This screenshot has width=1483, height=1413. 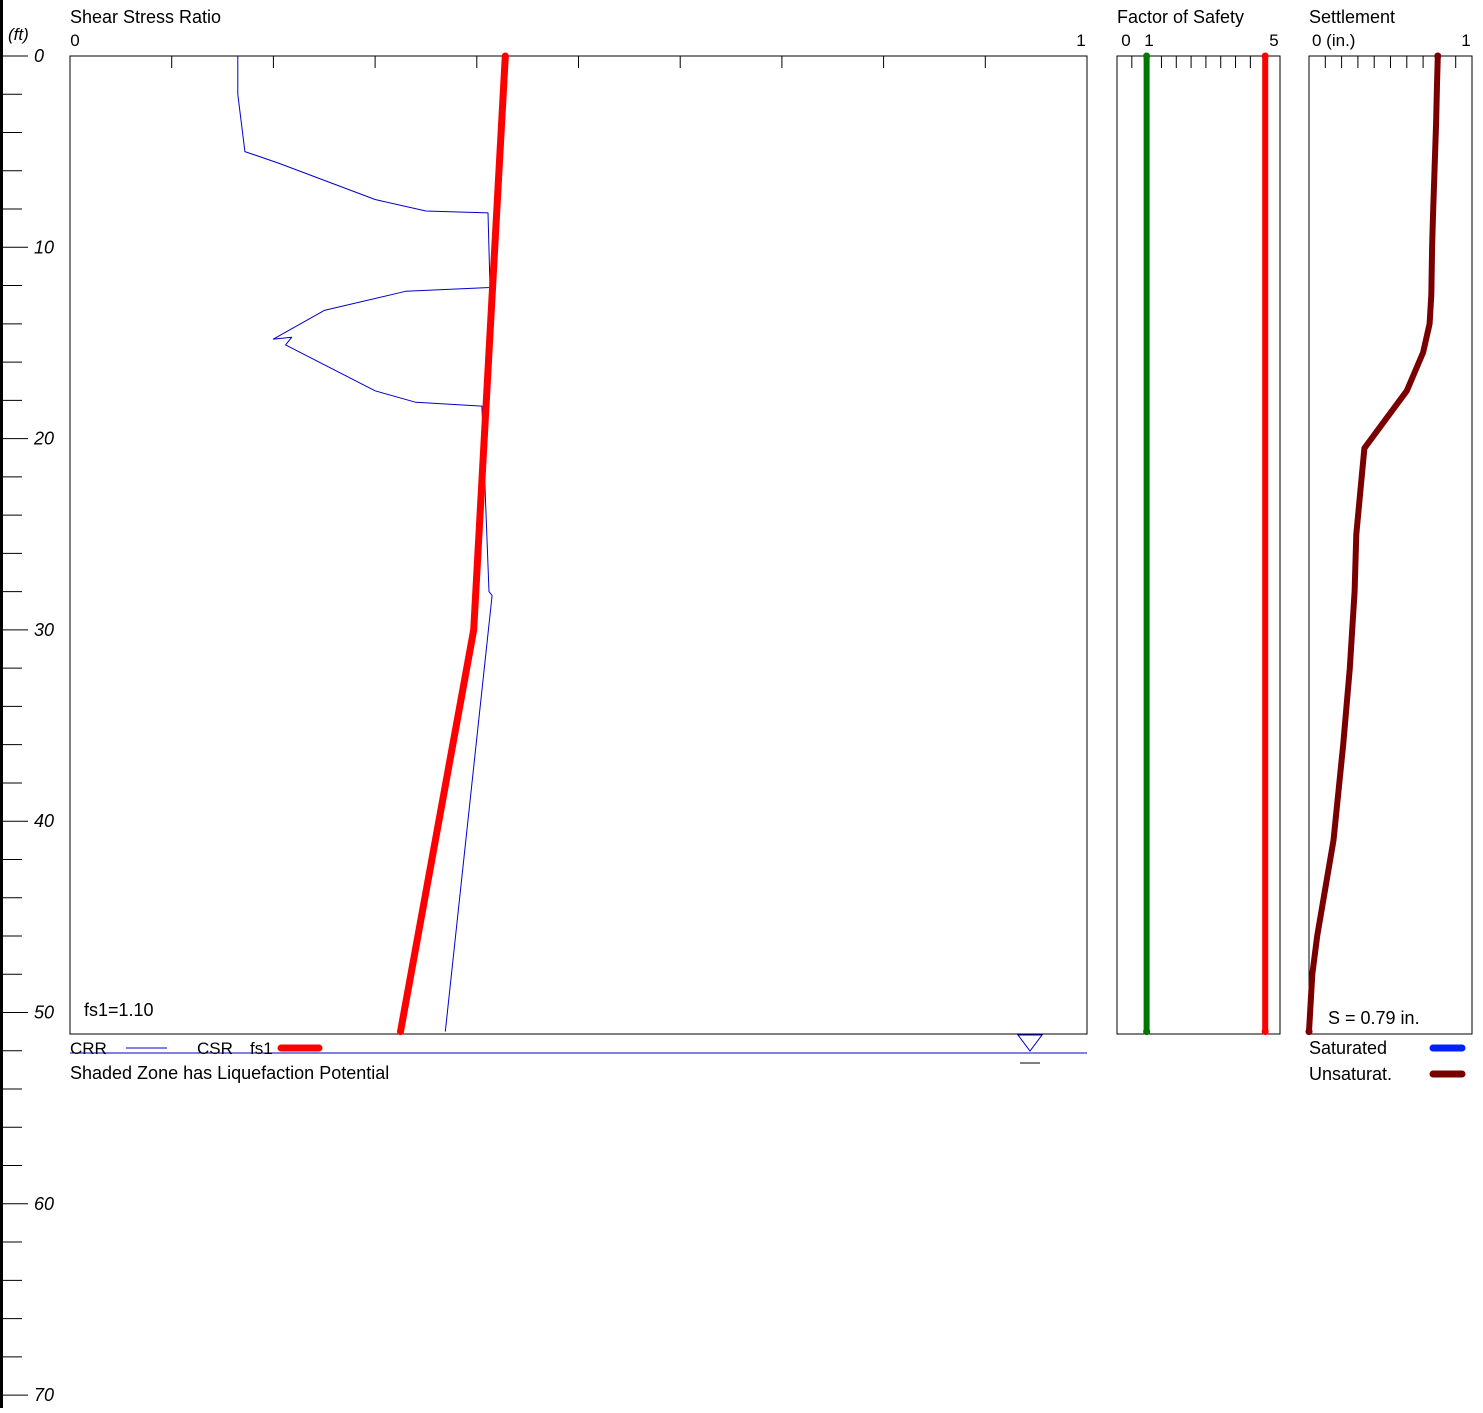 What do you see at coordinates (44, 821) in the screenshot?
I see `depth-tick-label: 40` at bounding box center [44, 821].